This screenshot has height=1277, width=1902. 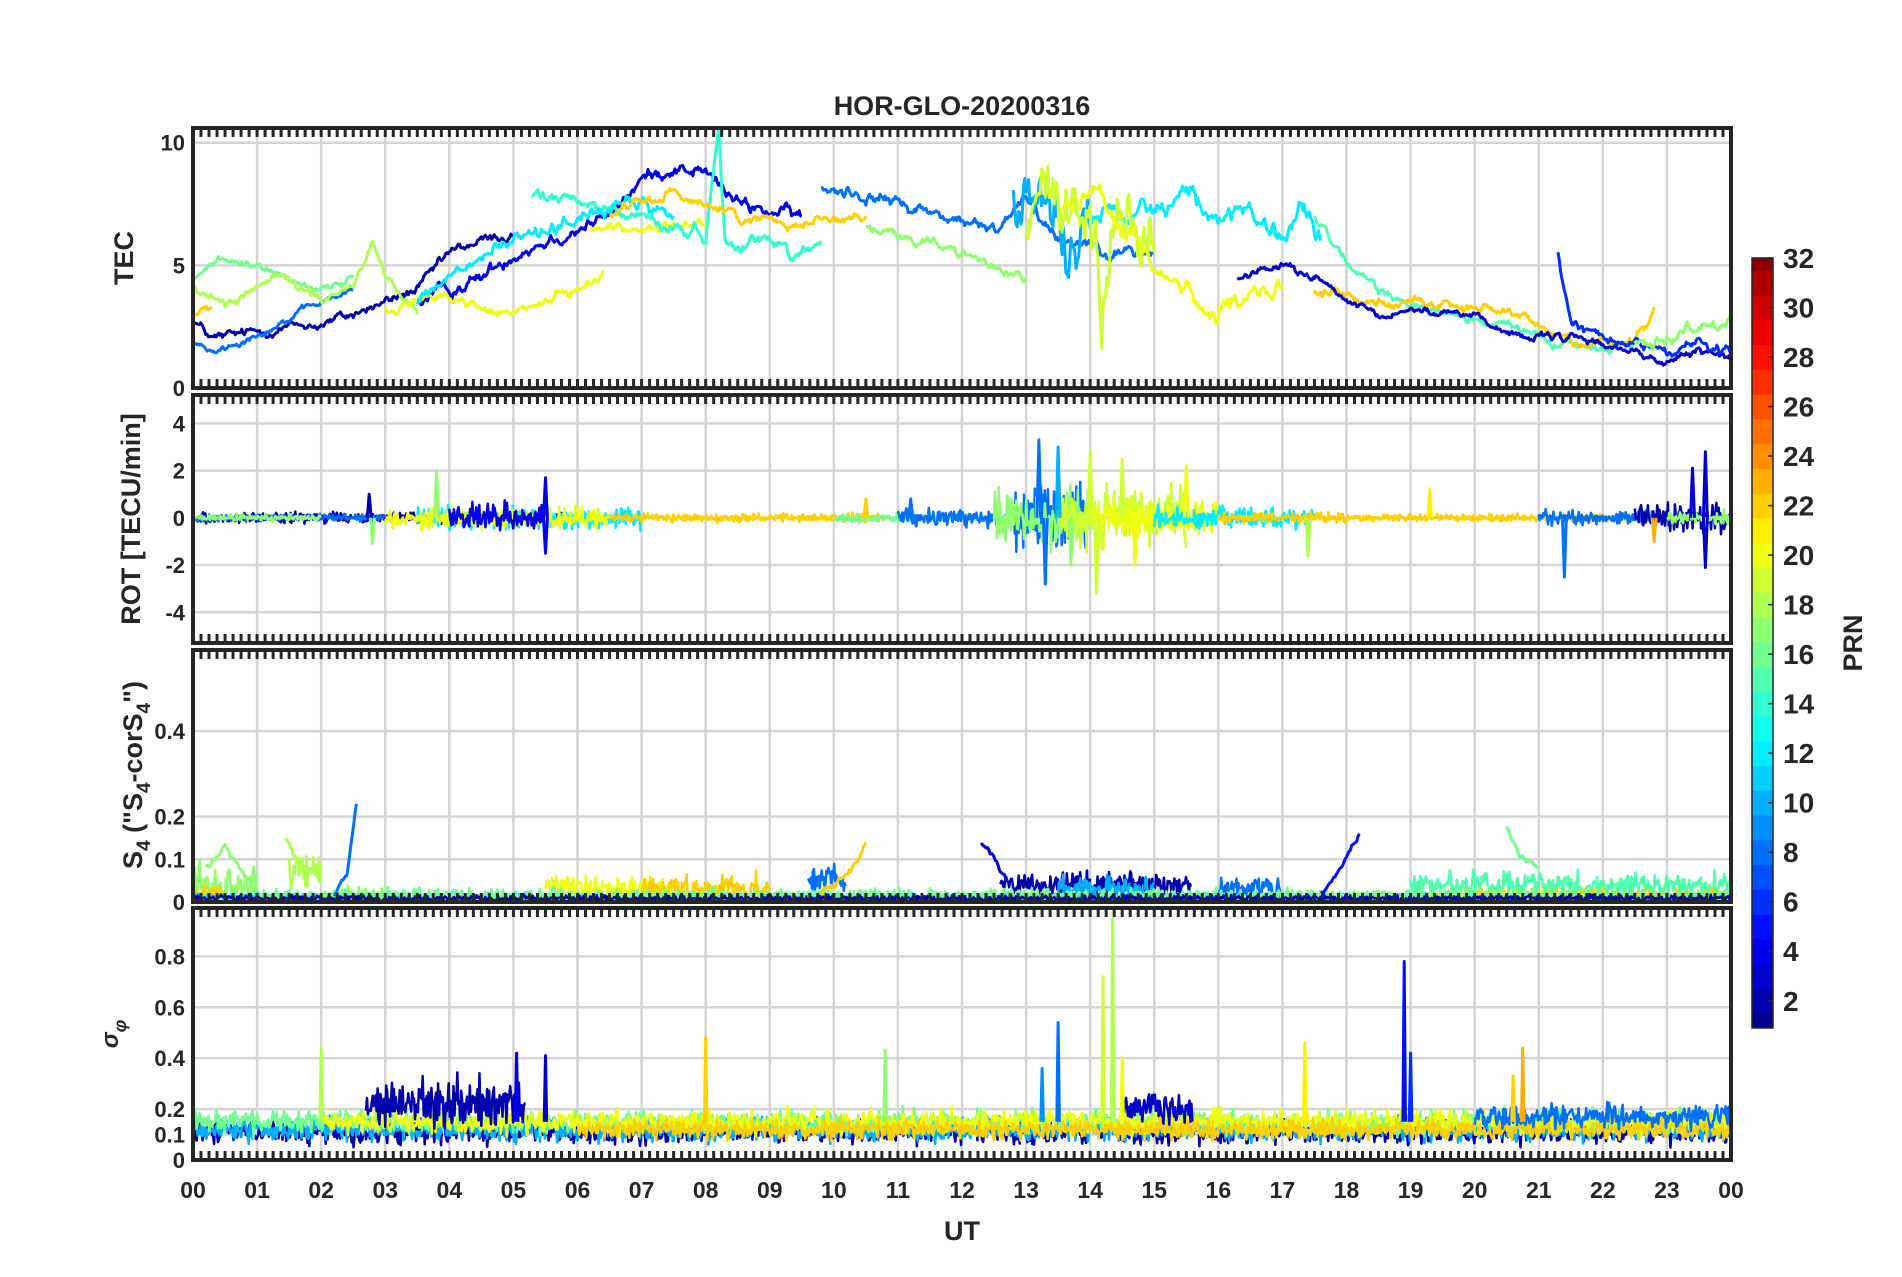 What do you see at coordinates (1539, 1190) in the screenshot?
I see `x-tick-label: 21` at bounding box center [1539, 1190].